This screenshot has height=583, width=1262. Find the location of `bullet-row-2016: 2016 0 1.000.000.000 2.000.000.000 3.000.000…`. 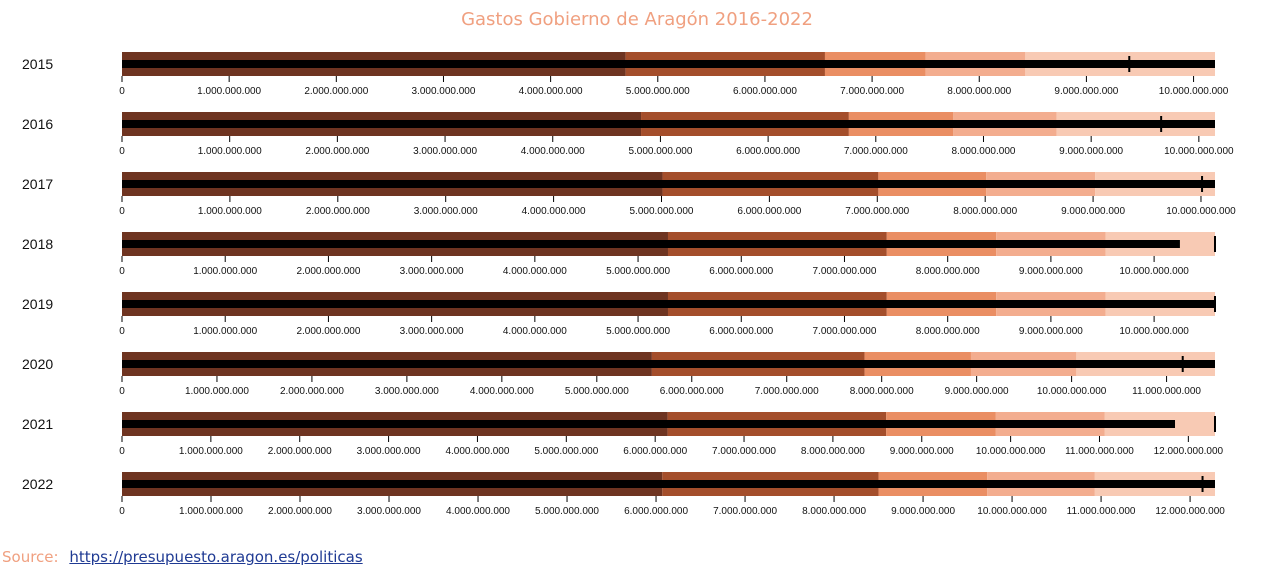

bullet-row-2016: 2016 0 1.000.000.000 2.000.000.000 3.000.000… is located at coordinates (628, 134).